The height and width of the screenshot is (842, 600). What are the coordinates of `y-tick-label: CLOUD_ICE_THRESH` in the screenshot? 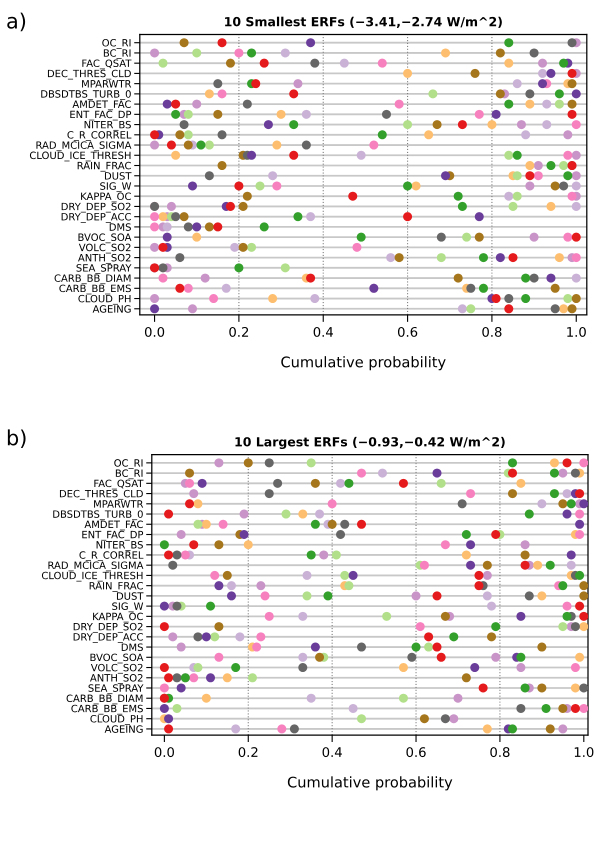 It's located at (80, 157).